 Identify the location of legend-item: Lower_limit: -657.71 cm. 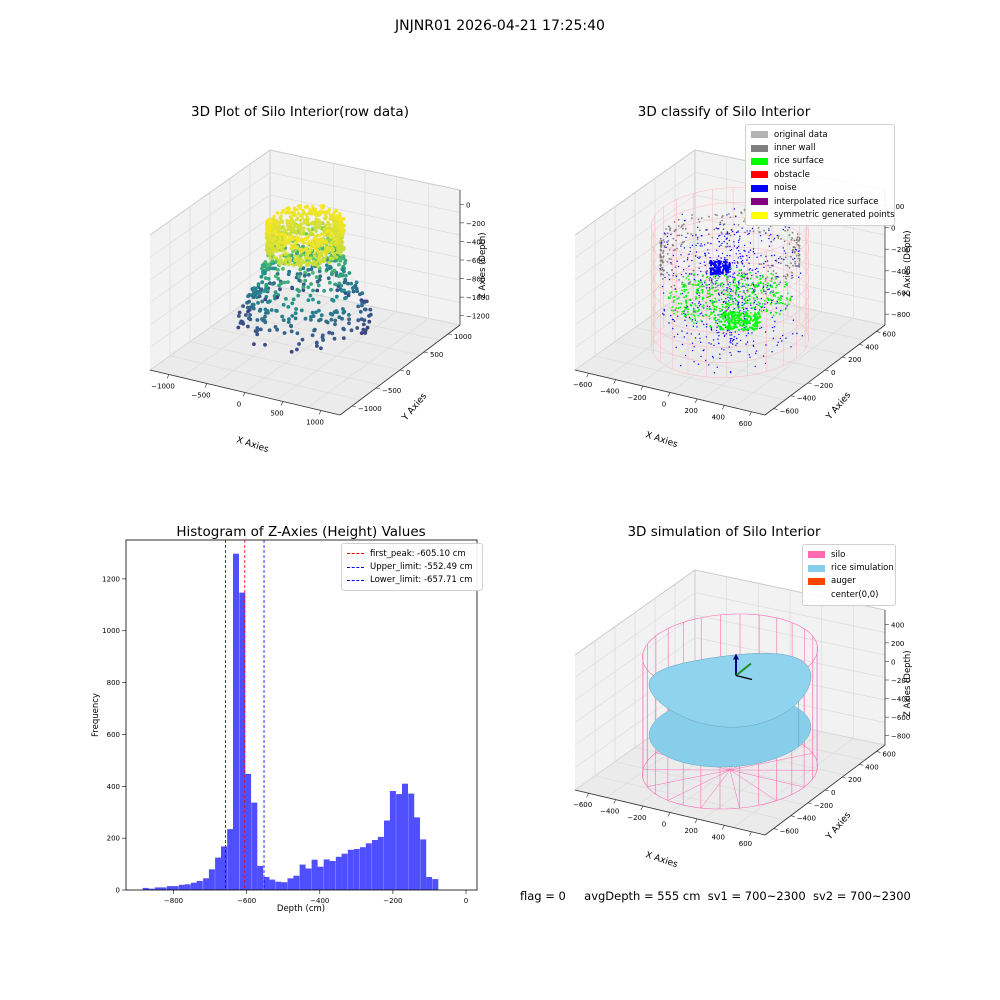
(412, 580).